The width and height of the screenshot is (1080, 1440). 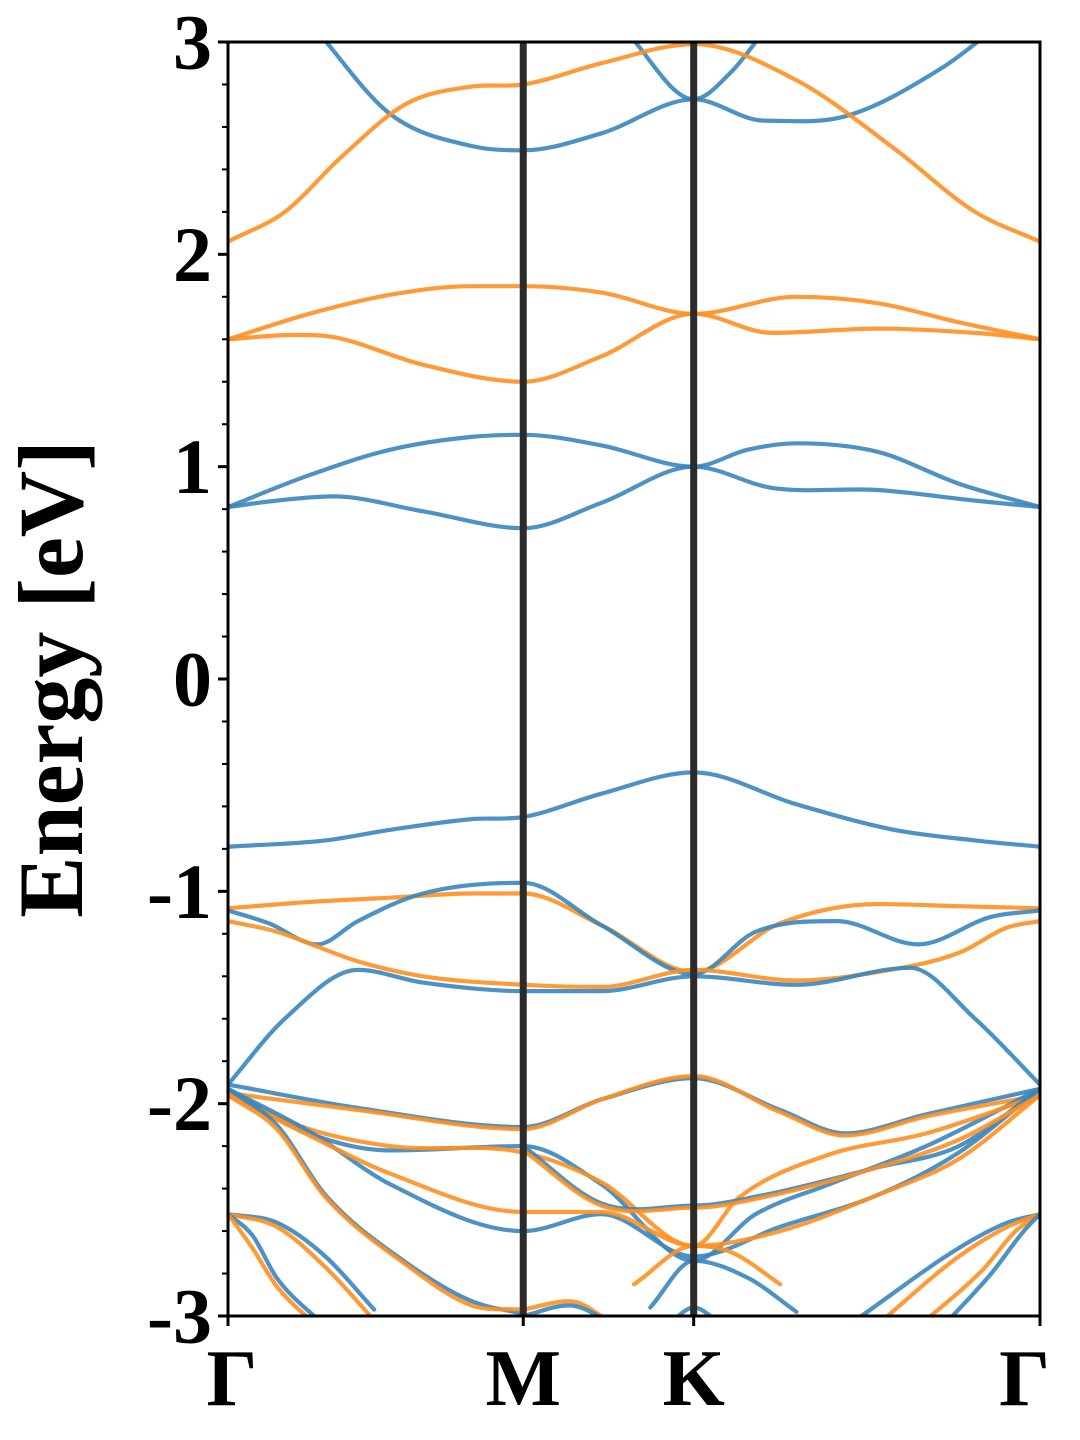 What do you see at coordinates (51, 679) in the screenshot?
I see `y-axis-label: Energy [eV]` at bounding box center [51, 679].